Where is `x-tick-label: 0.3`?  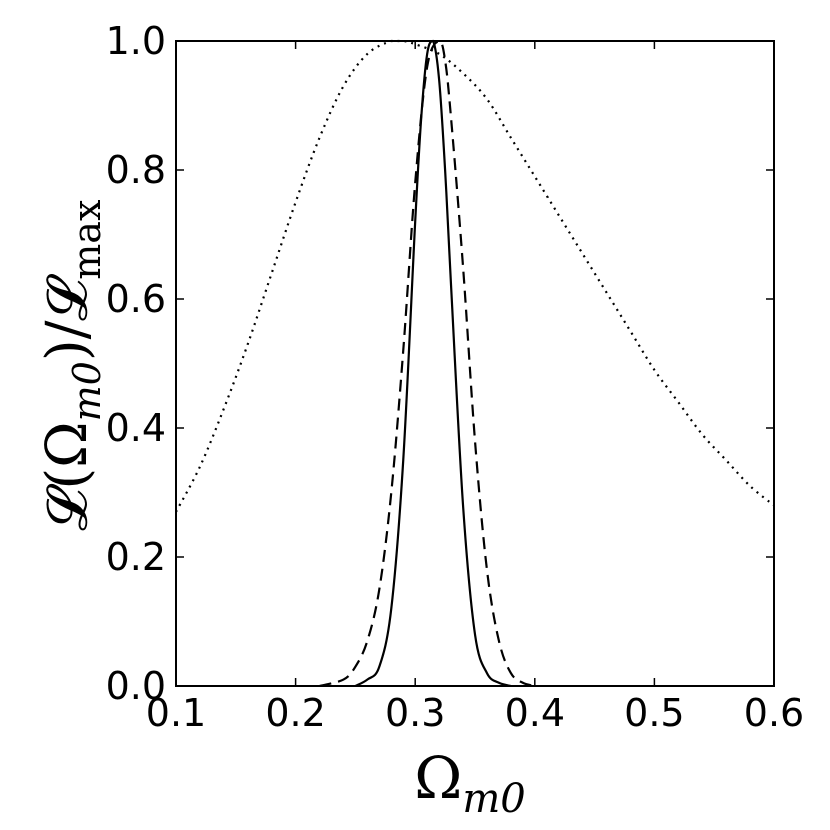 x-tick-label: 0.3 is located at coordinates (415, 713).